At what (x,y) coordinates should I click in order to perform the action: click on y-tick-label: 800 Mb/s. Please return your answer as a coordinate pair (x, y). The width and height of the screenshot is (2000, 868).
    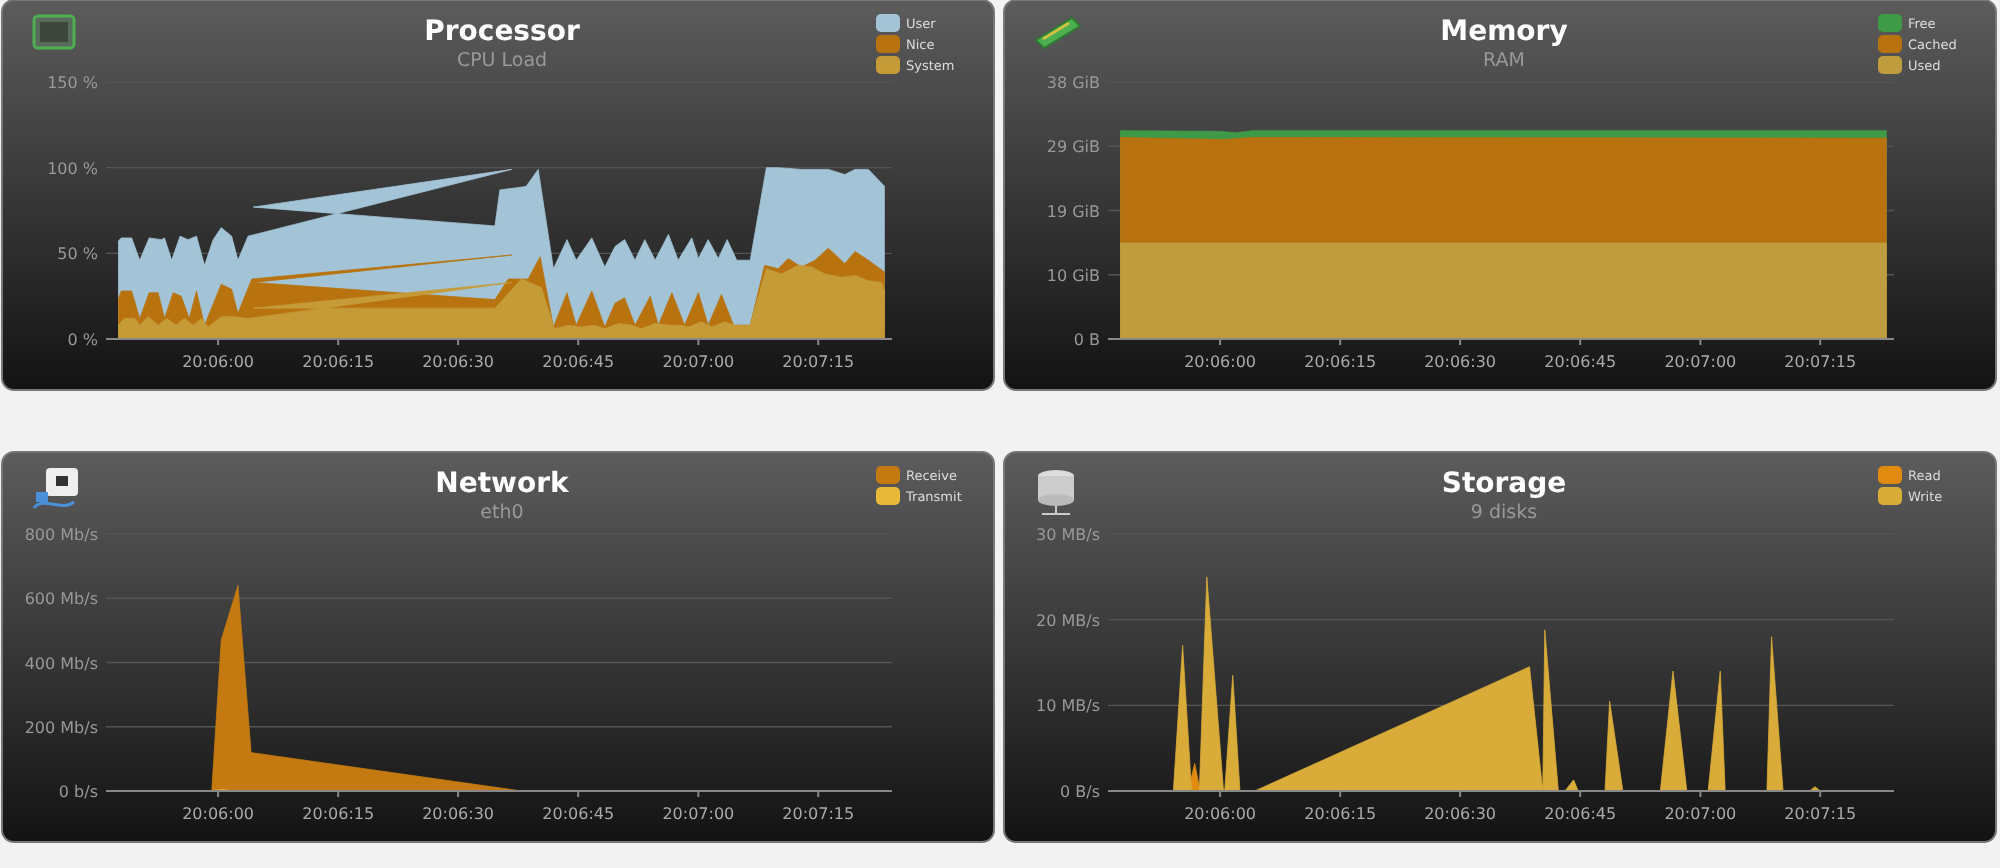
    Looking at the image, I should click on (61, 535).